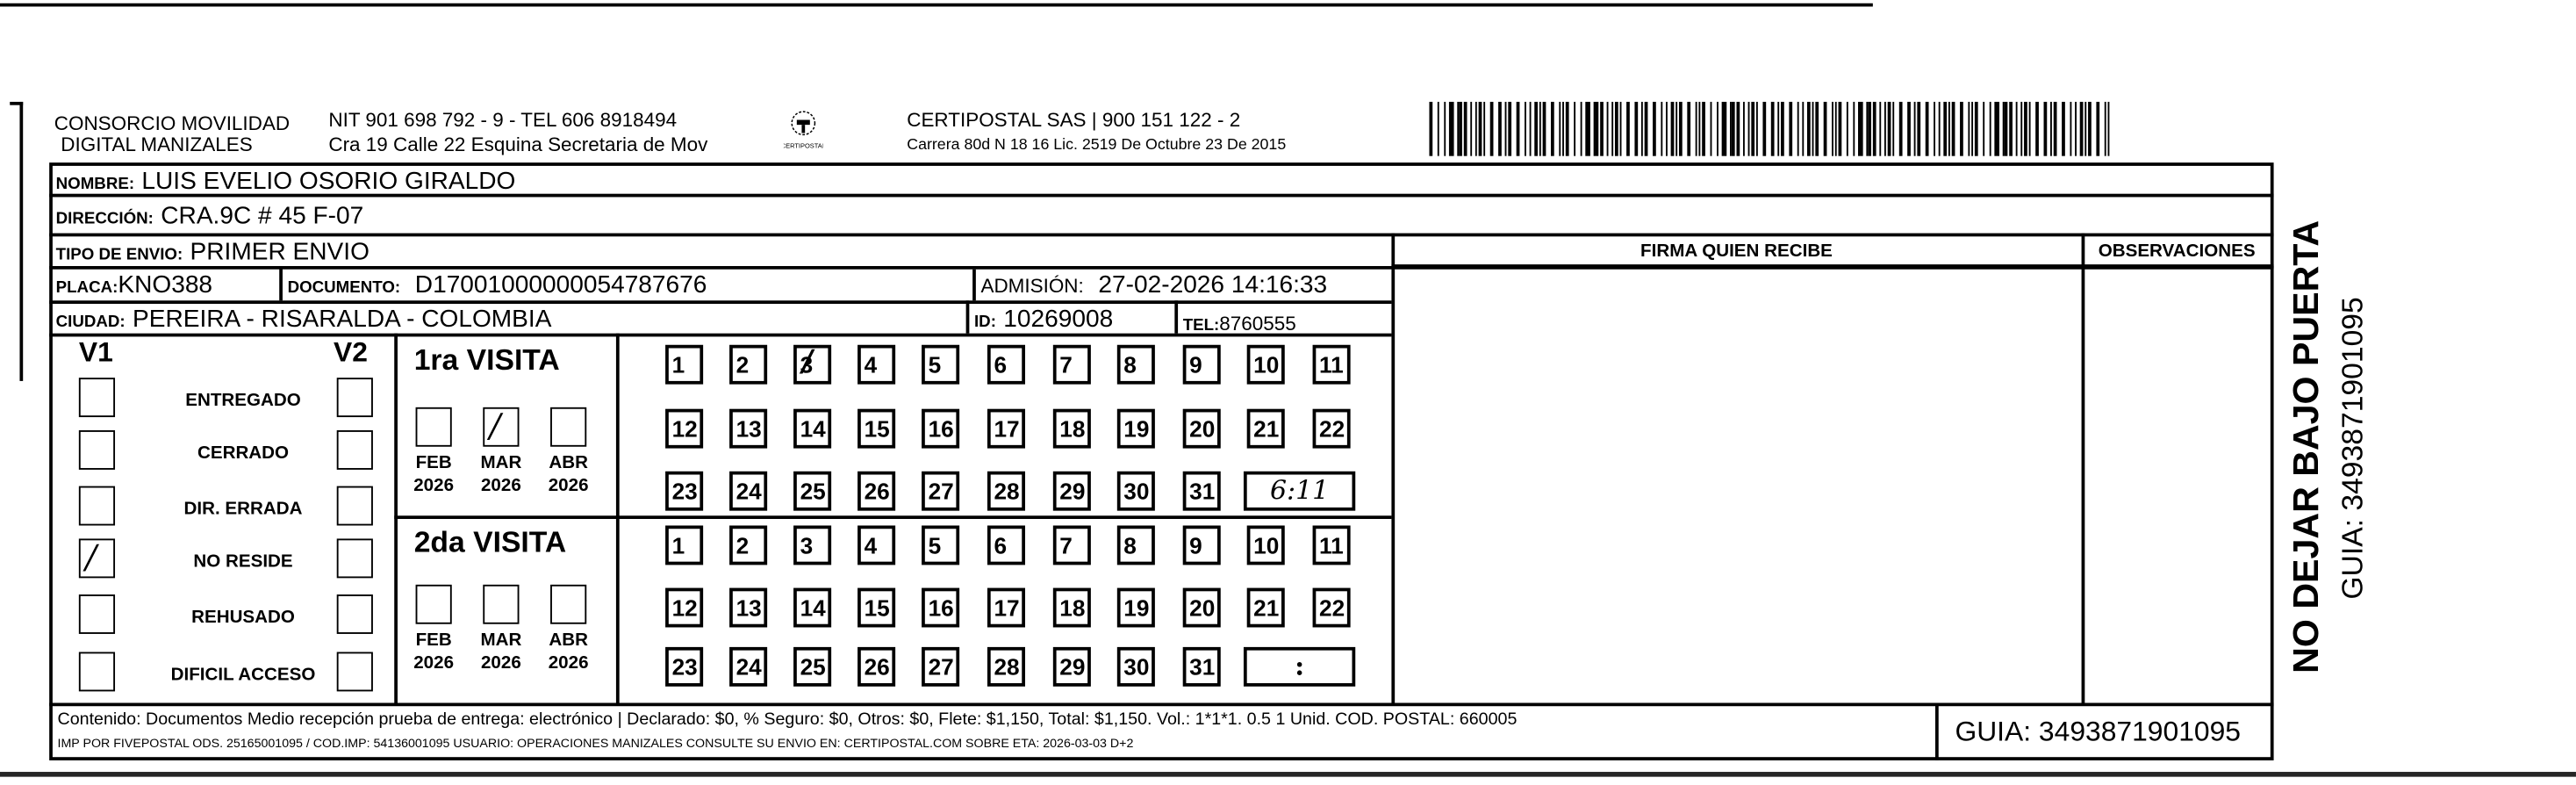 The width and height of the screenshot is (2576, 785). I want to click on day-box-3: 3, so click(812, 545).